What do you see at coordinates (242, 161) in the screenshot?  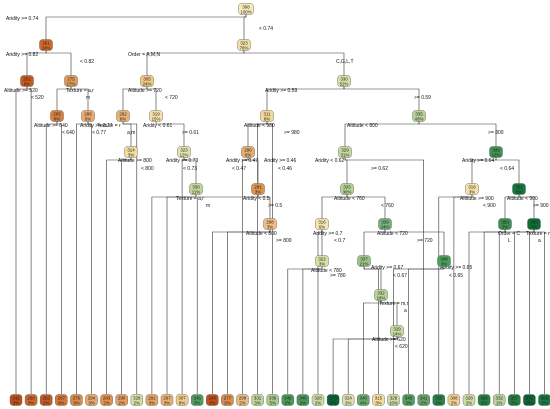 I see `split-label-s15: Aridity >= 0.47` at bounding box center [242, 161].